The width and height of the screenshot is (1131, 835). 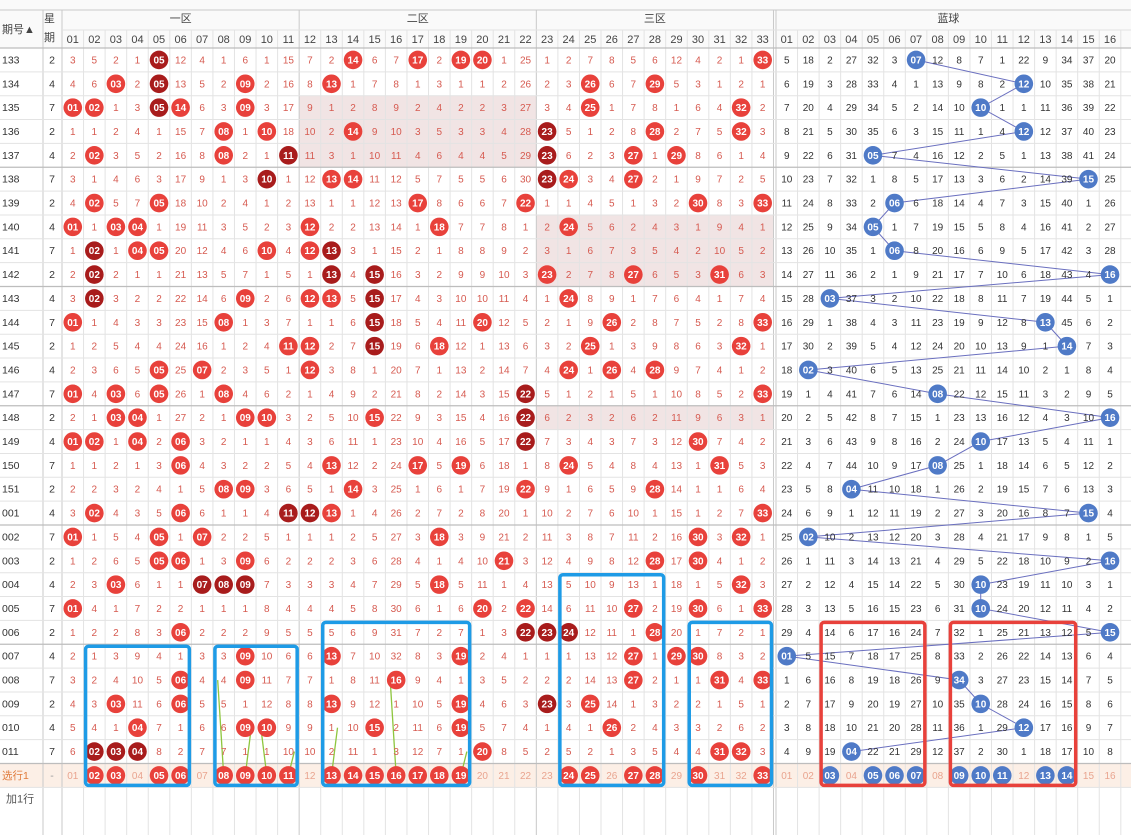 What do you see at coordinates (375, 347) in the screenshot?
I see `red-ball-label: 15` at bounding box center [375, 347].